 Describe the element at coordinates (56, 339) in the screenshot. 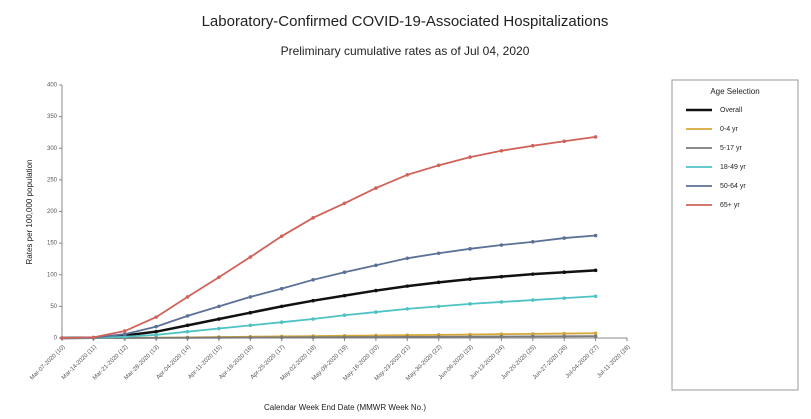

I see `y-tick-label: 0` at that location.